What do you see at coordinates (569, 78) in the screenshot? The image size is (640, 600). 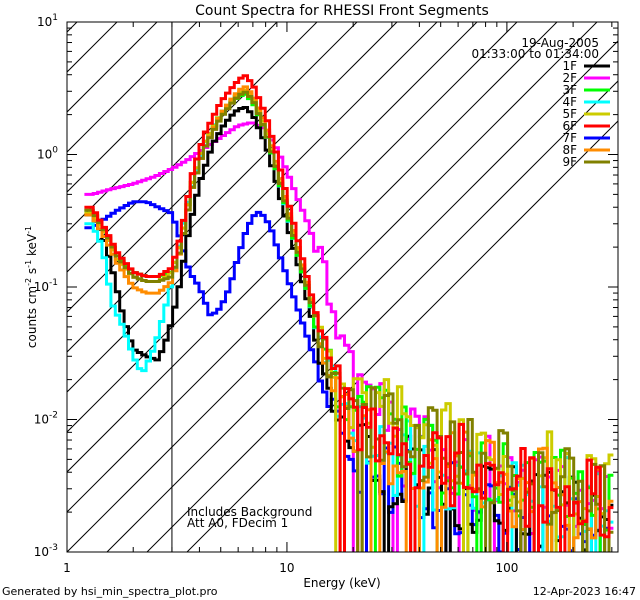 I see `legend-label-2f: 2F` at bounding box center [569, 78].